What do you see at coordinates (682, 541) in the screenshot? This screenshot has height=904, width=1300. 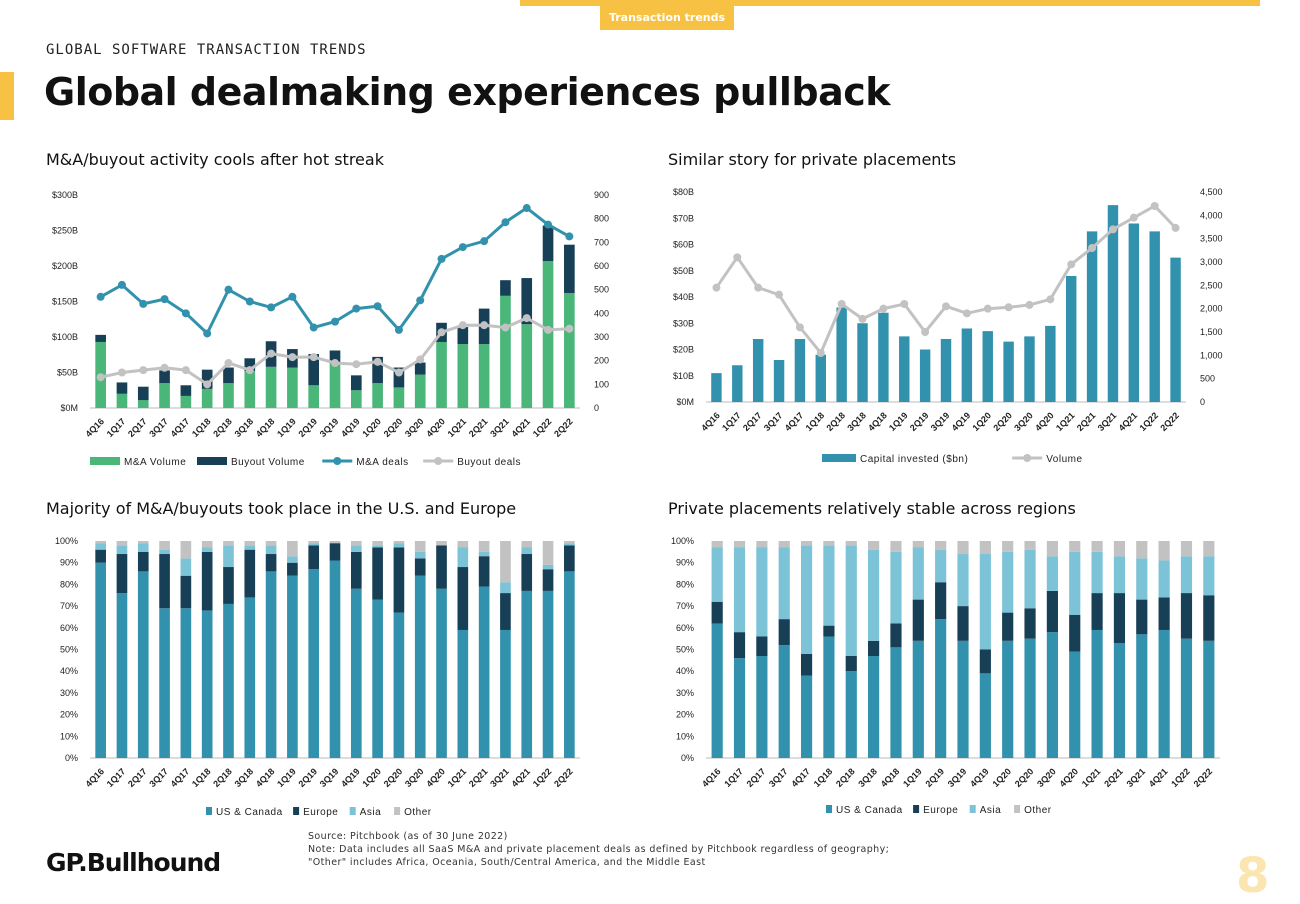 I see `y-tick-label: 100%` at bounding box center [682, 541].